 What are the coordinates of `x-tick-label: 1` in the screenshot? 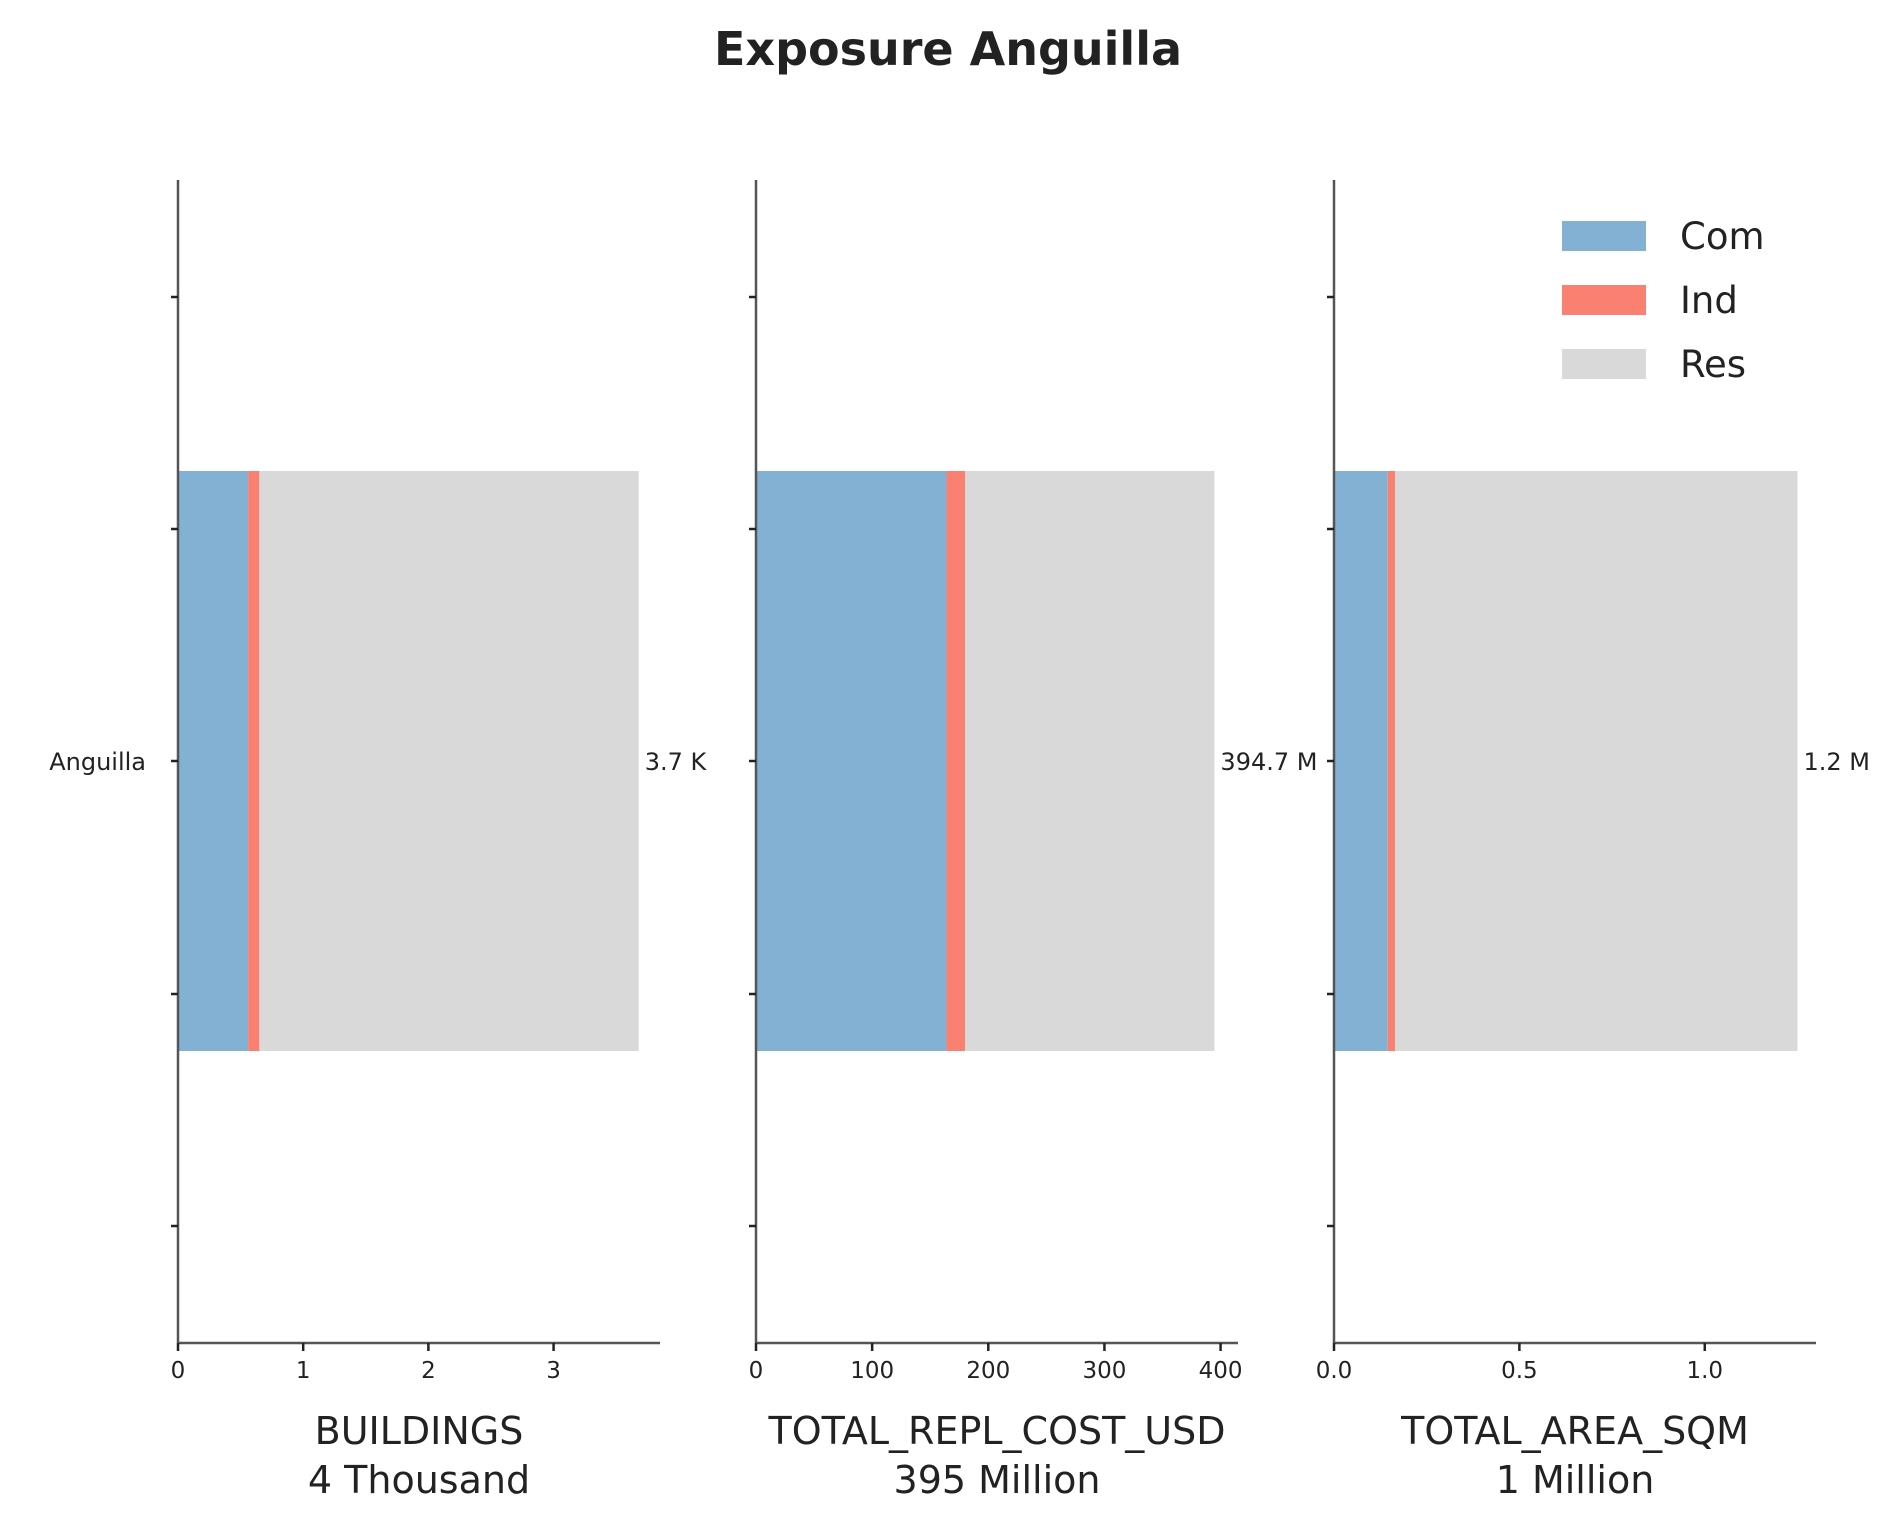 It's located at (303, 1371).